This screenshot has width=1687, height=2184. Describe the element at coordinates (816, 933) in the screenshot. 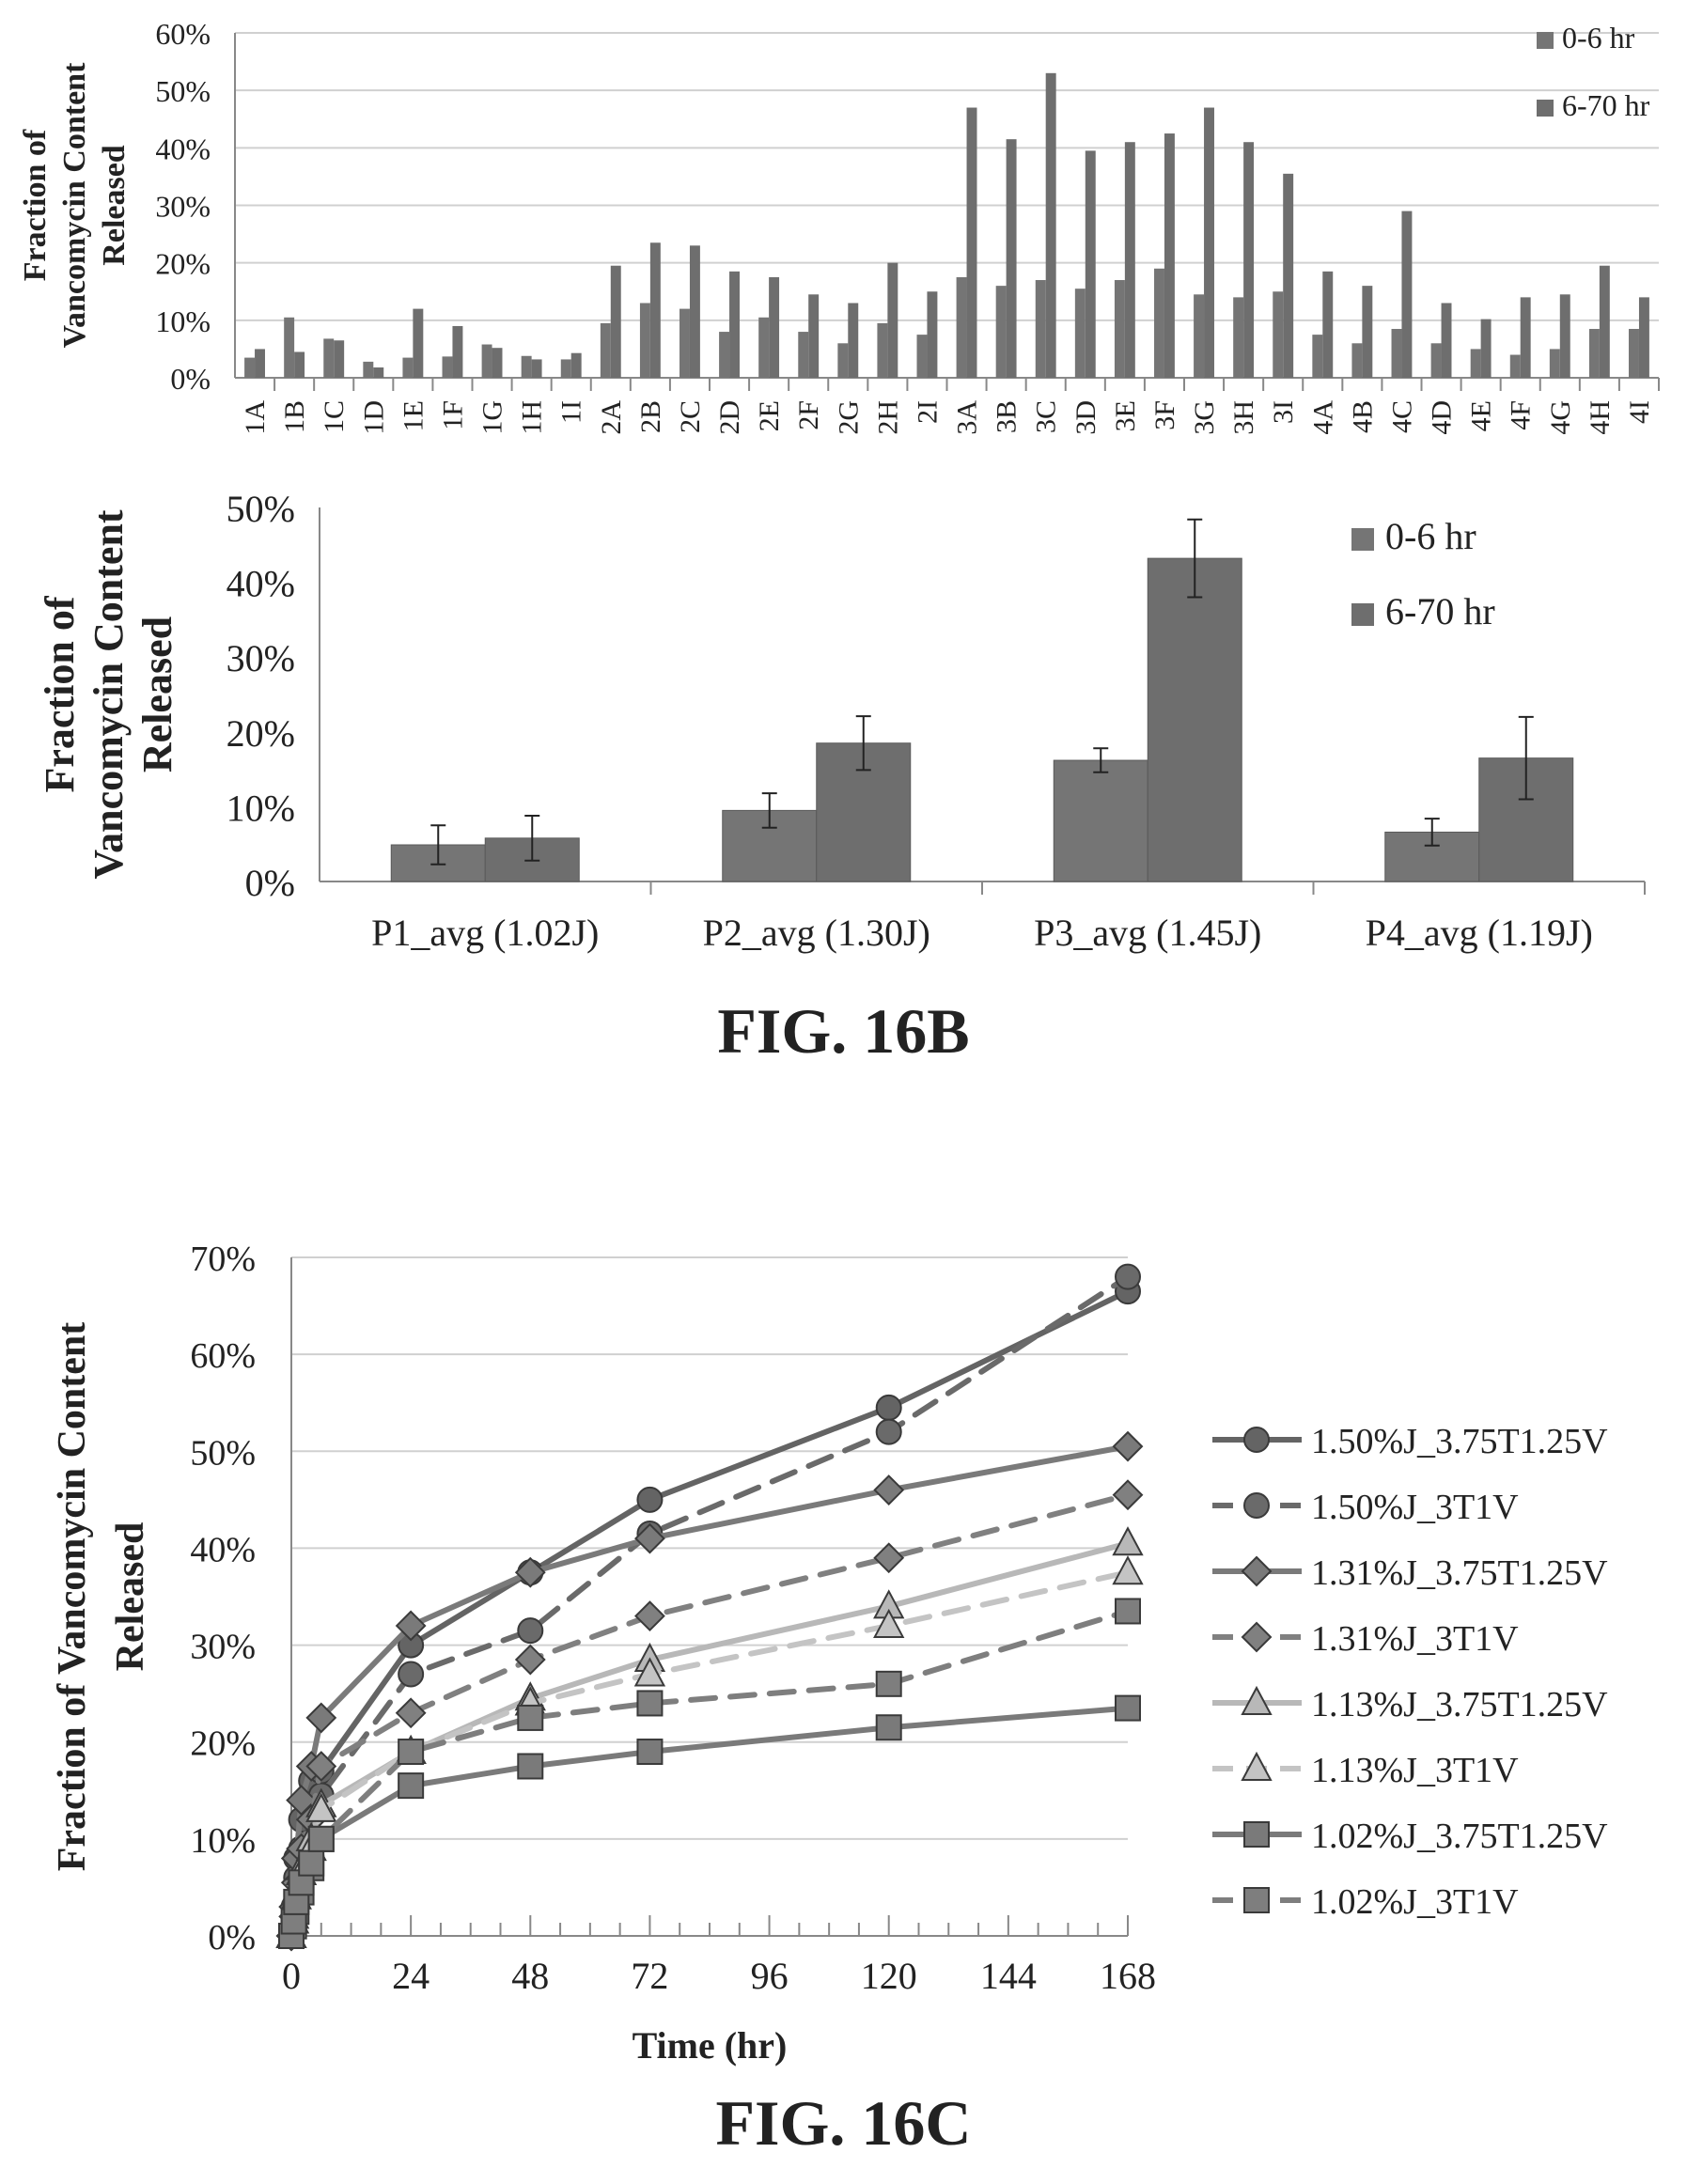

I see `x-tick-label: P2_avg (1.30J)` at that location.